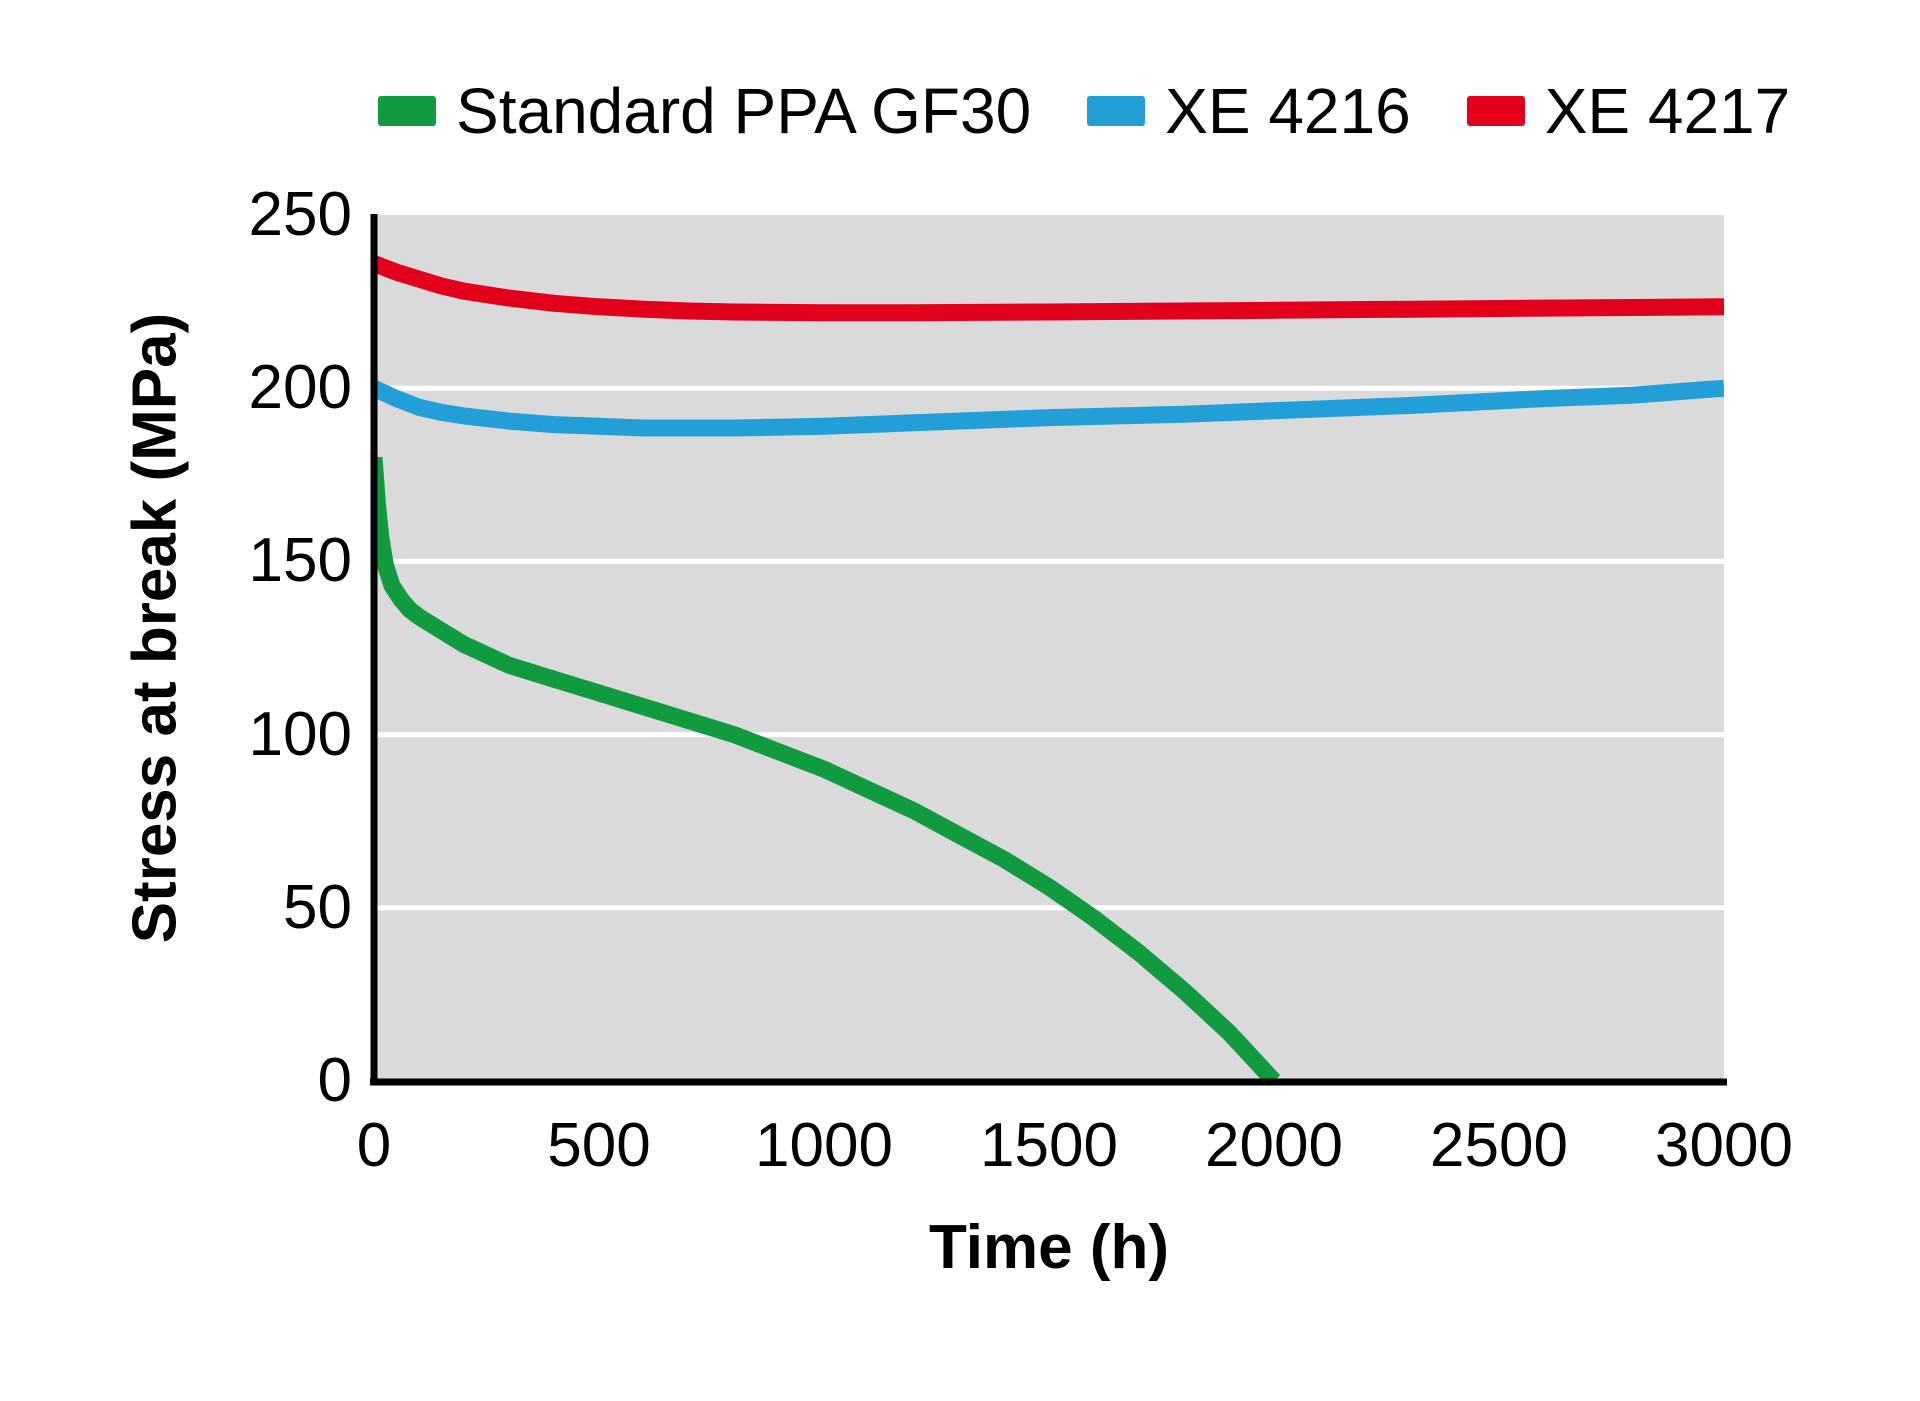 The width and height of the screenshot is (1920, 1401). Describe the element at coordinates (1274, 1145) in the screenshot. I see `x-tick-label: 2000` at that location.